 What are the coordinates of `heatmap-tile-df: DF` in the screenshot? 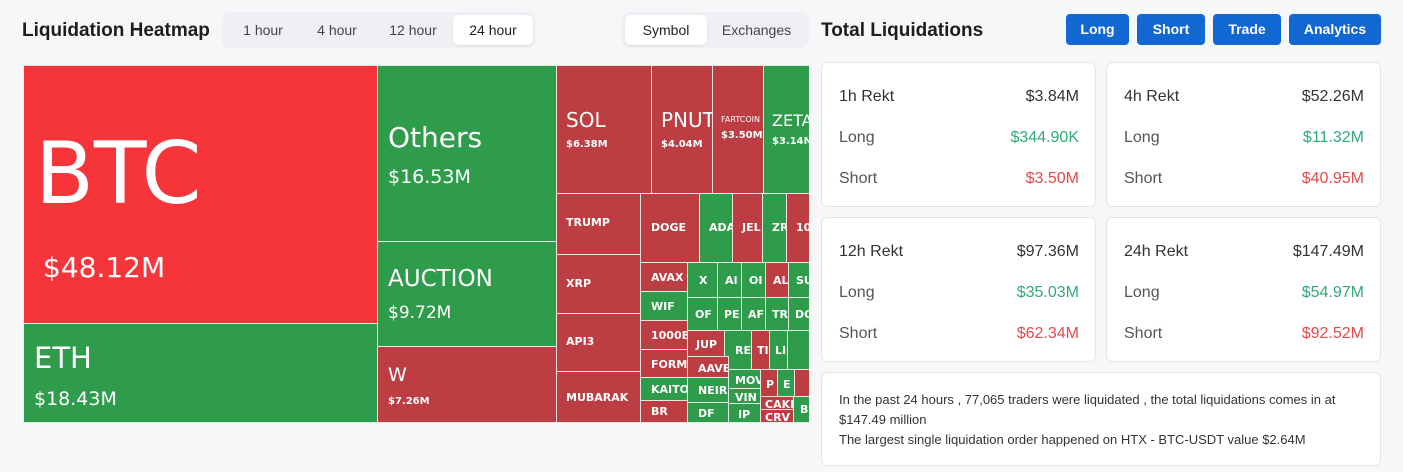 It's located at (708, 412).